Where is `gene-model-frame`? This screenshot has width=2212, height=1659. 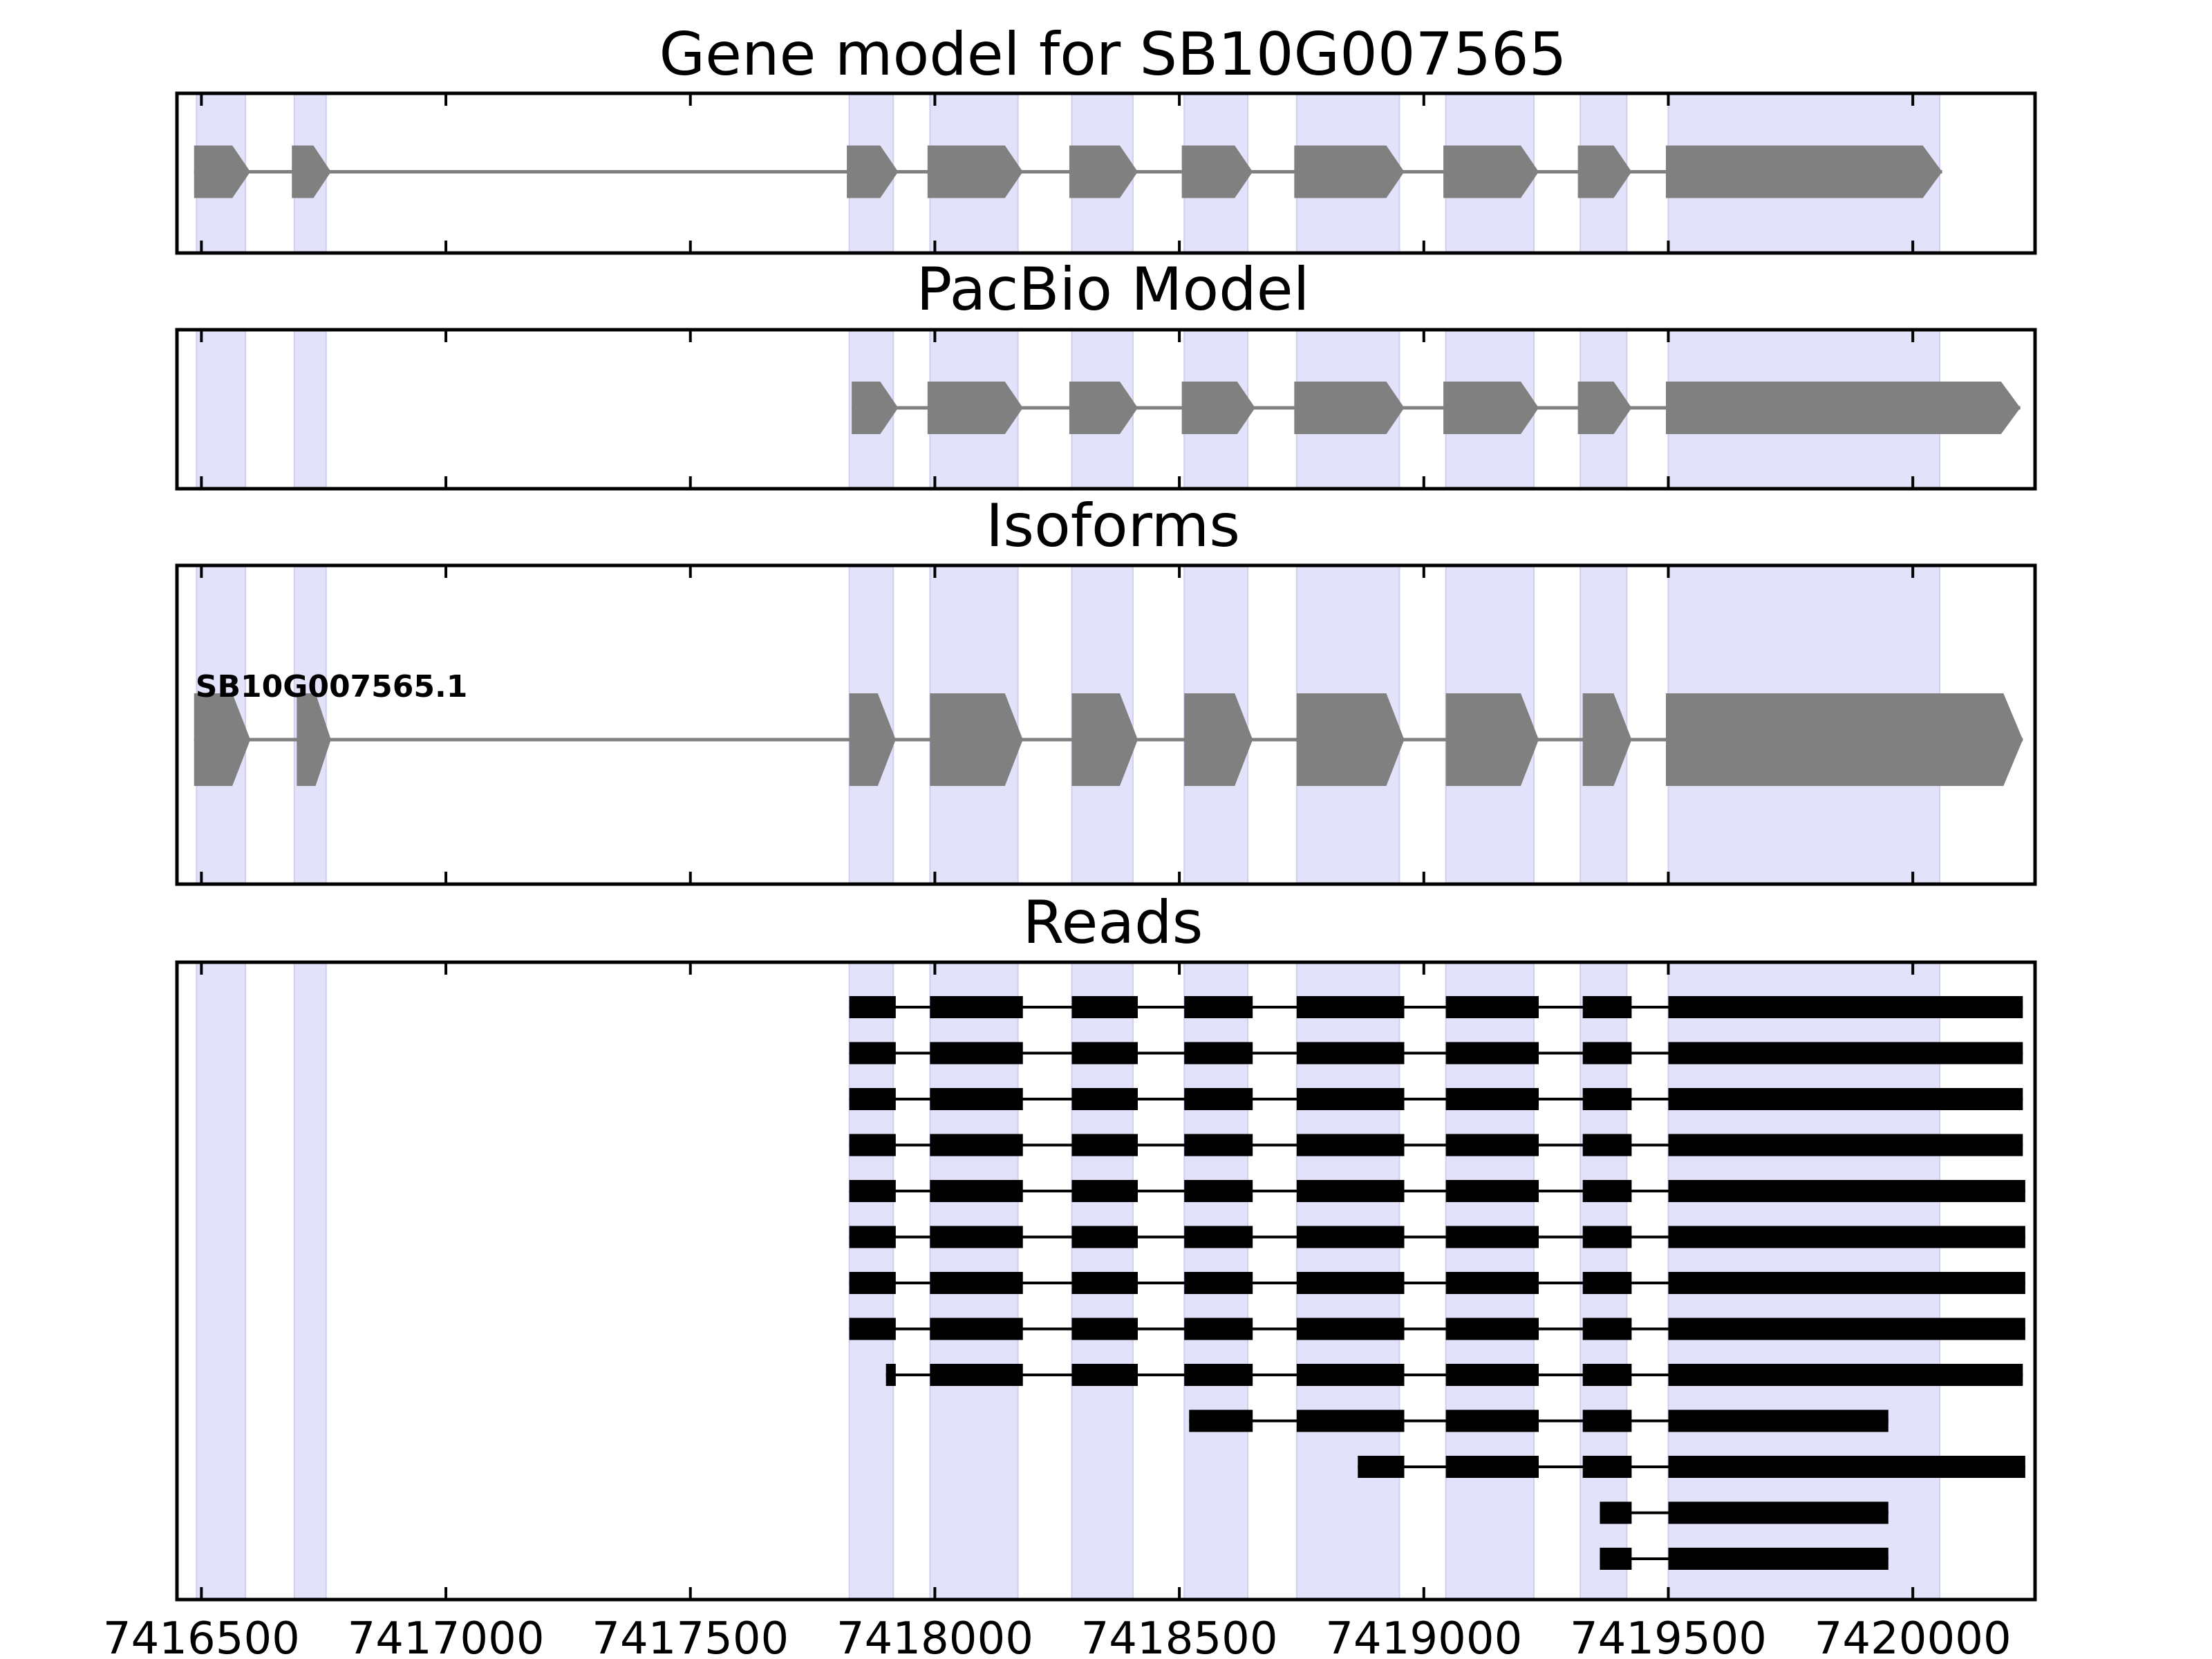
gene-model-frame is located at coordinates (1106, 173).